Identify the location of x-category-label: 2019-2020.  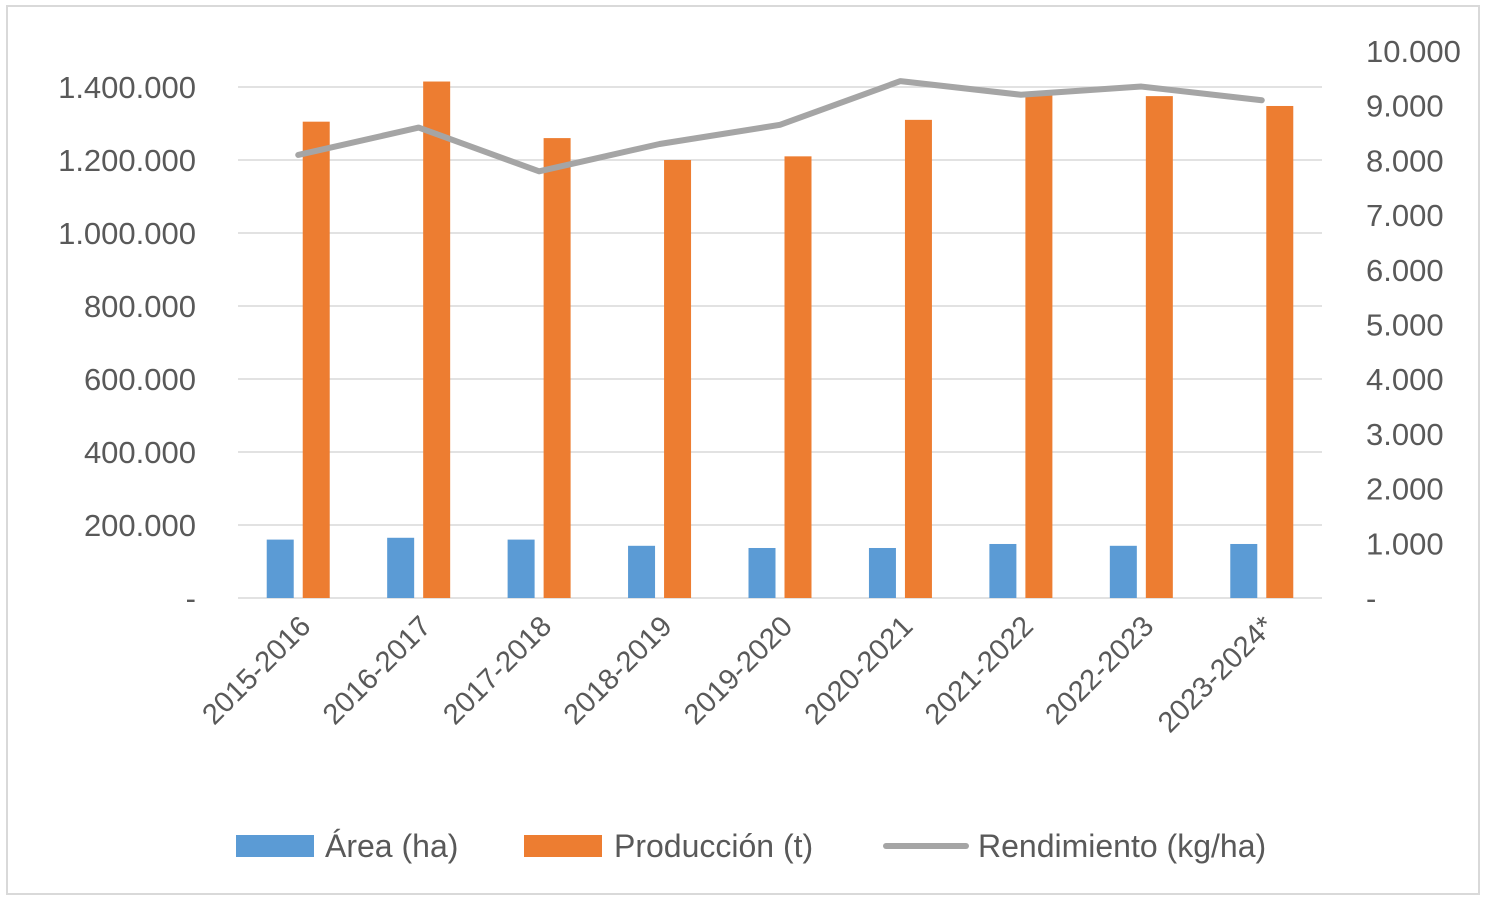
(738, 670).